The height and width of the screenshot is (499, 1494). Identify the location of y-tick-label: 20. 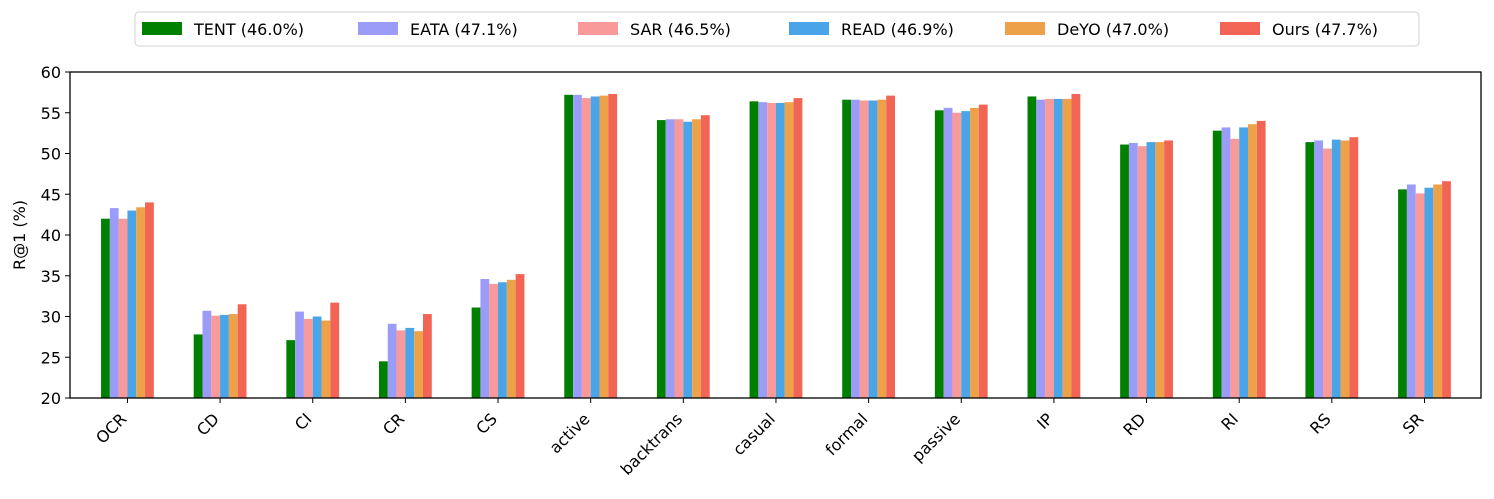
(51, 398).